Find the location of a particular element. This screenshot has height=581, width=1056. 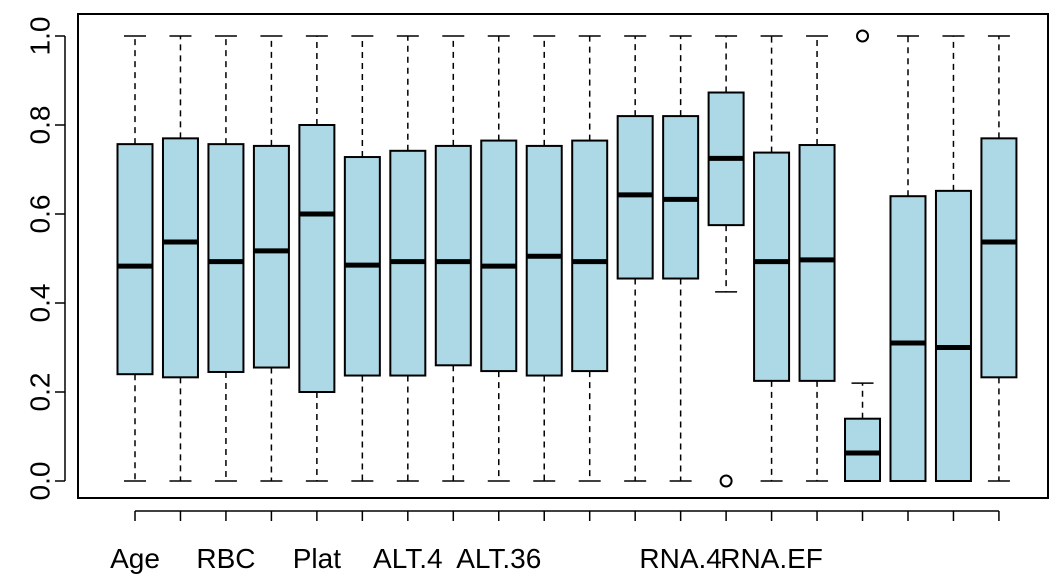

y-tick-label: 0.0 is located at coordinates (40, 481).